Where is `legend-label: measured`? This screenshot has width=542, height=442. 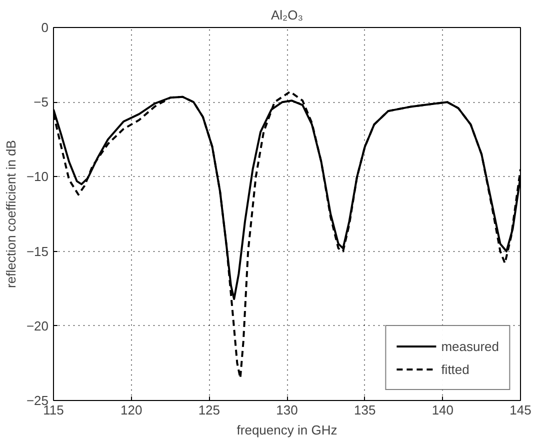 legend-label: measured is located at coordinates (470, 346).